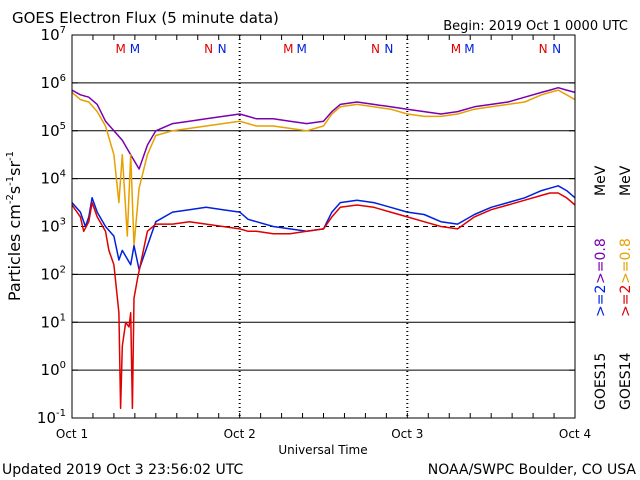  I want to click on y-tick-label: 10⁻¹, so click(51, 417).